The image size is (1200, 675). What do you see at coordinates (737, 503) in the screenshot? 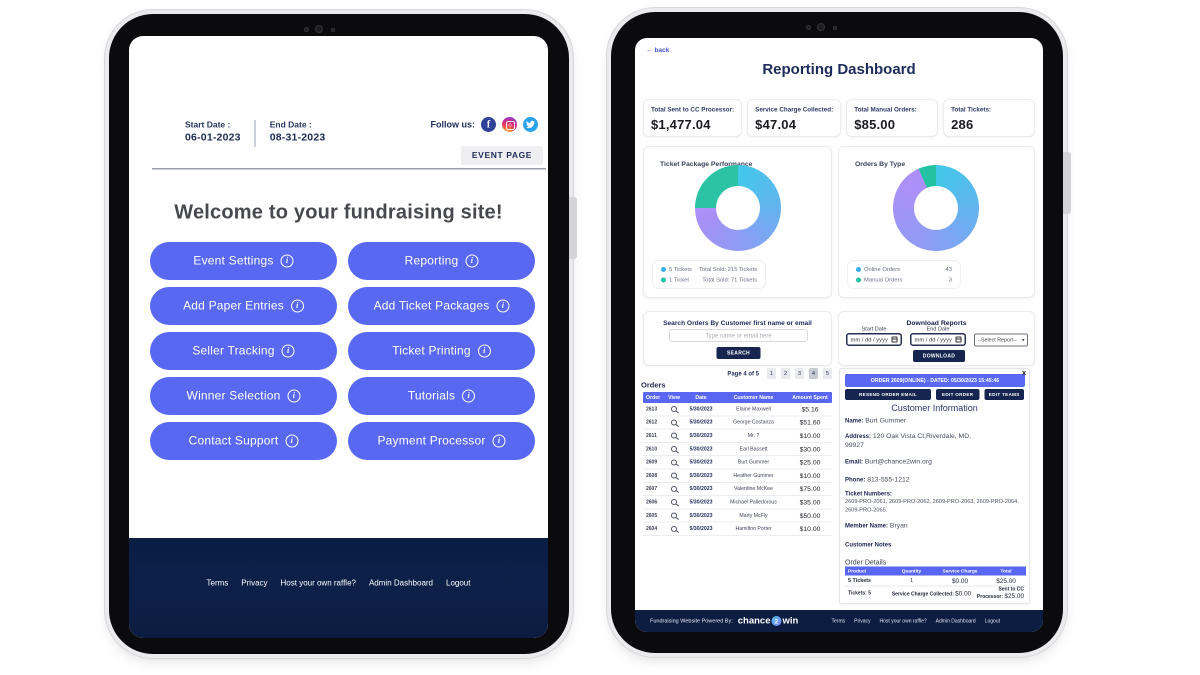
I see `table-row: 2606 5/30/2023 Michael Palledorous $35.00` at bounding box center [737, 503].